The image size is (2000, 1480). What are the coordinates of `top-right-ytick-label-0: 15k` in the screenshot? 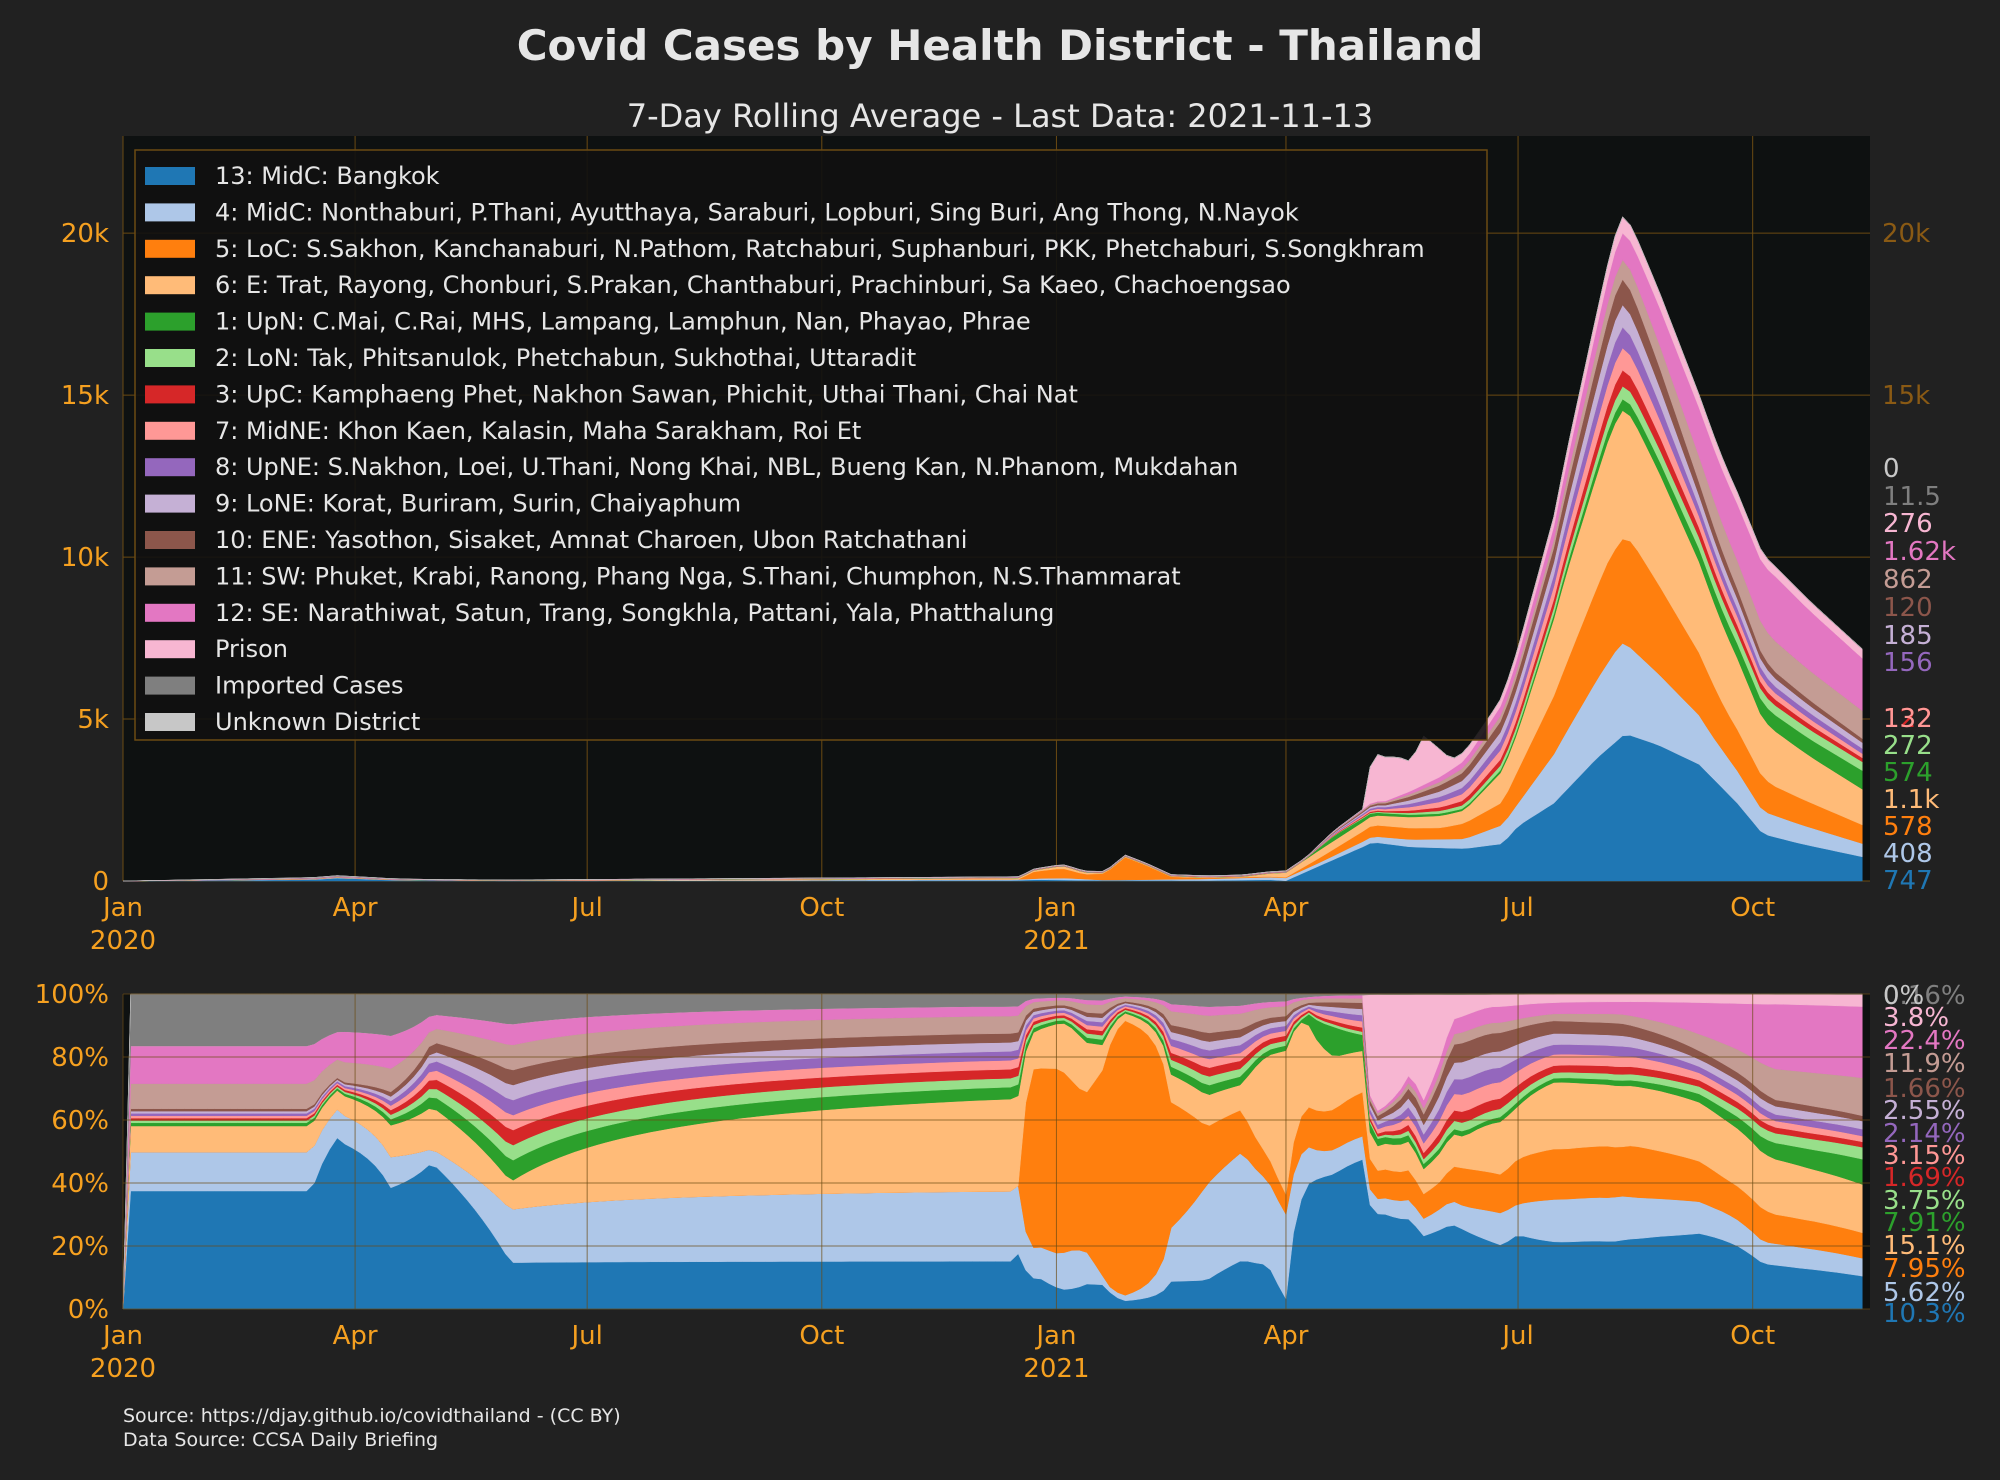 It's located at (1906, 396).